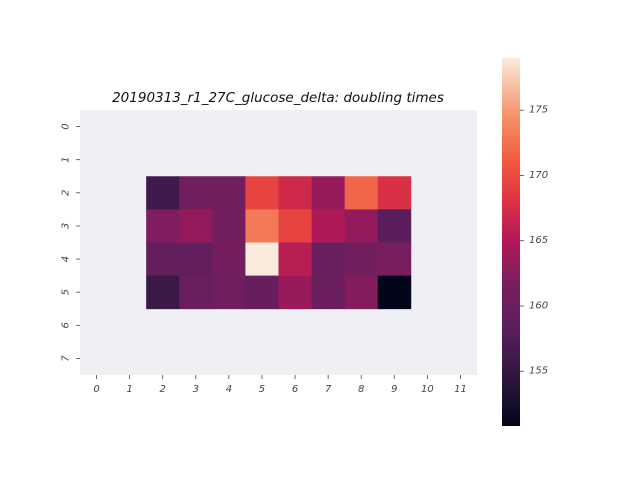 Image resolution: width=640 pixels, height=484 pixels. I want to click on x-tick-label: 1, so click(129, 389).